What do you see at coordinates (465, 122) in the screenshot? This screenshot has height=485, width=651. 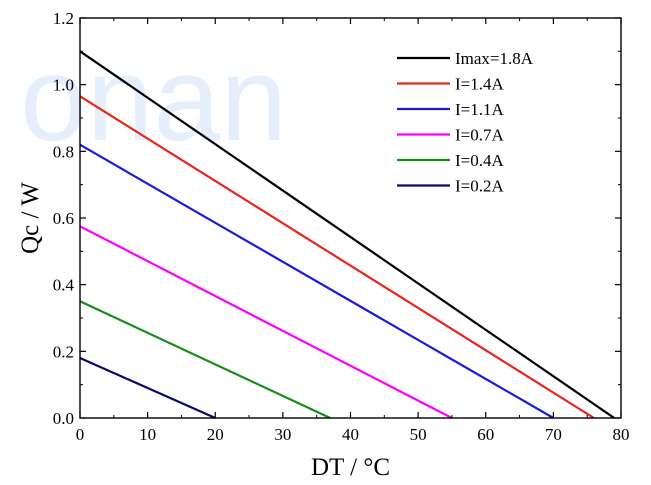 I see `legend: Imax=1.8A I=1.4A I=1.1A I=0.7A I=0.4A I=0.2A` at bounding box center [465, 122].